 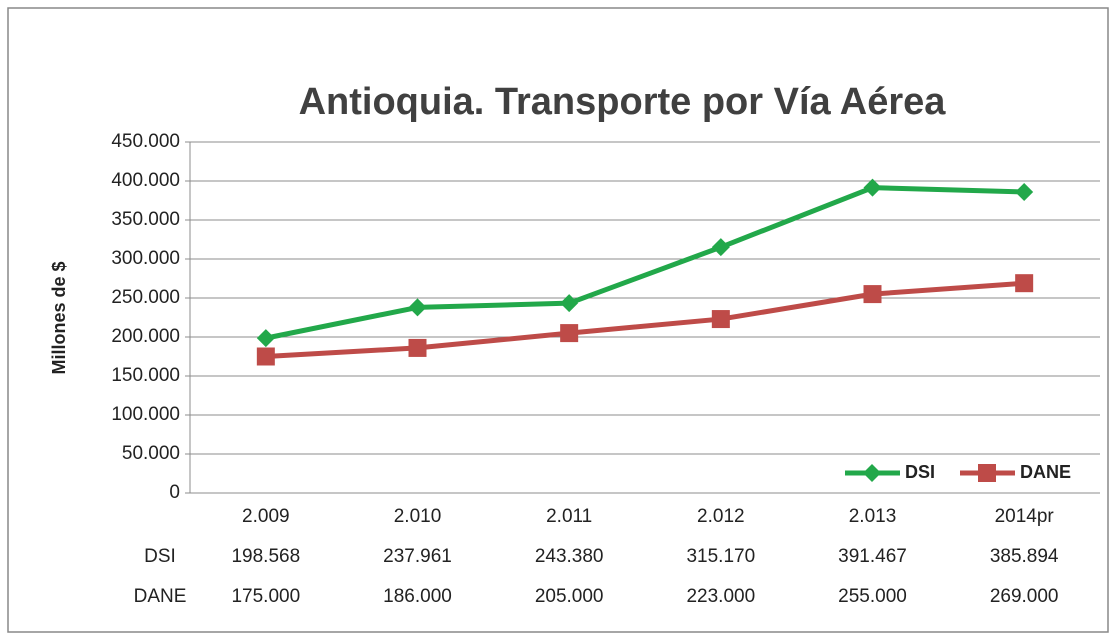 What do you see at coordinates (873, 516) in the screenshot?
I see `x-tick-label: 2.013` at bounding box center [873, 516].